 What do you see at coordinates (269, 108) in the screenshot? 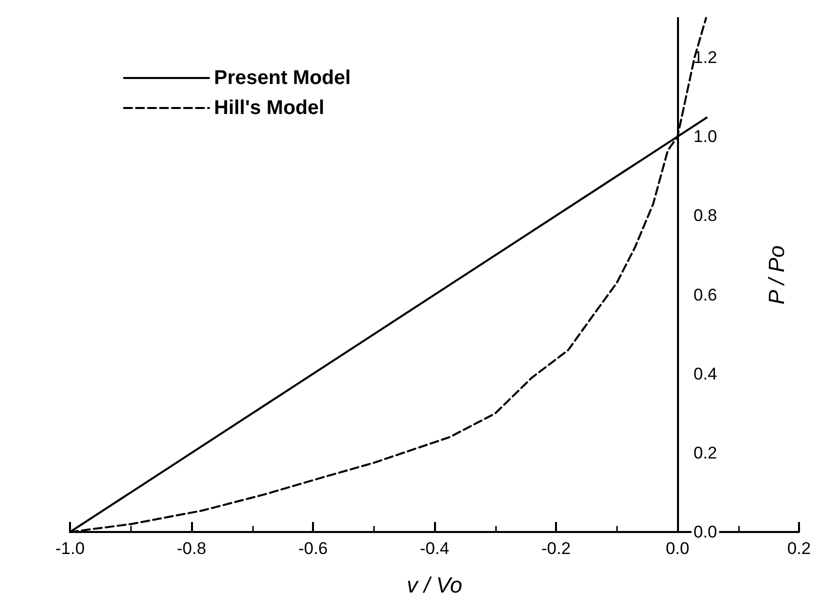
I see `legend-label: Hill's Model` at bounding box center [269, 108].